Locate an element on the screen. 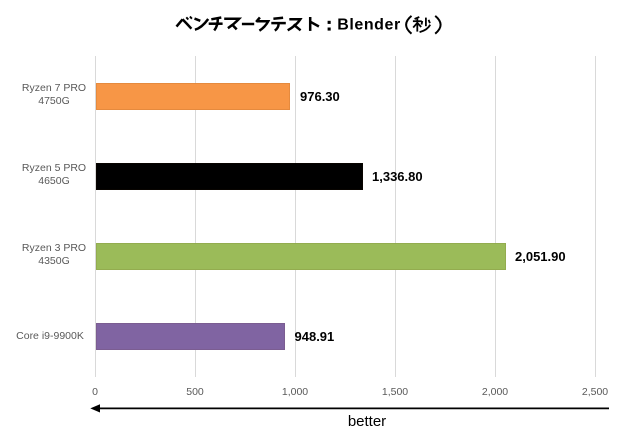 The width and height of the screenshot is (620, 435). svg-text: Blender is located at coordinates (368, 24).